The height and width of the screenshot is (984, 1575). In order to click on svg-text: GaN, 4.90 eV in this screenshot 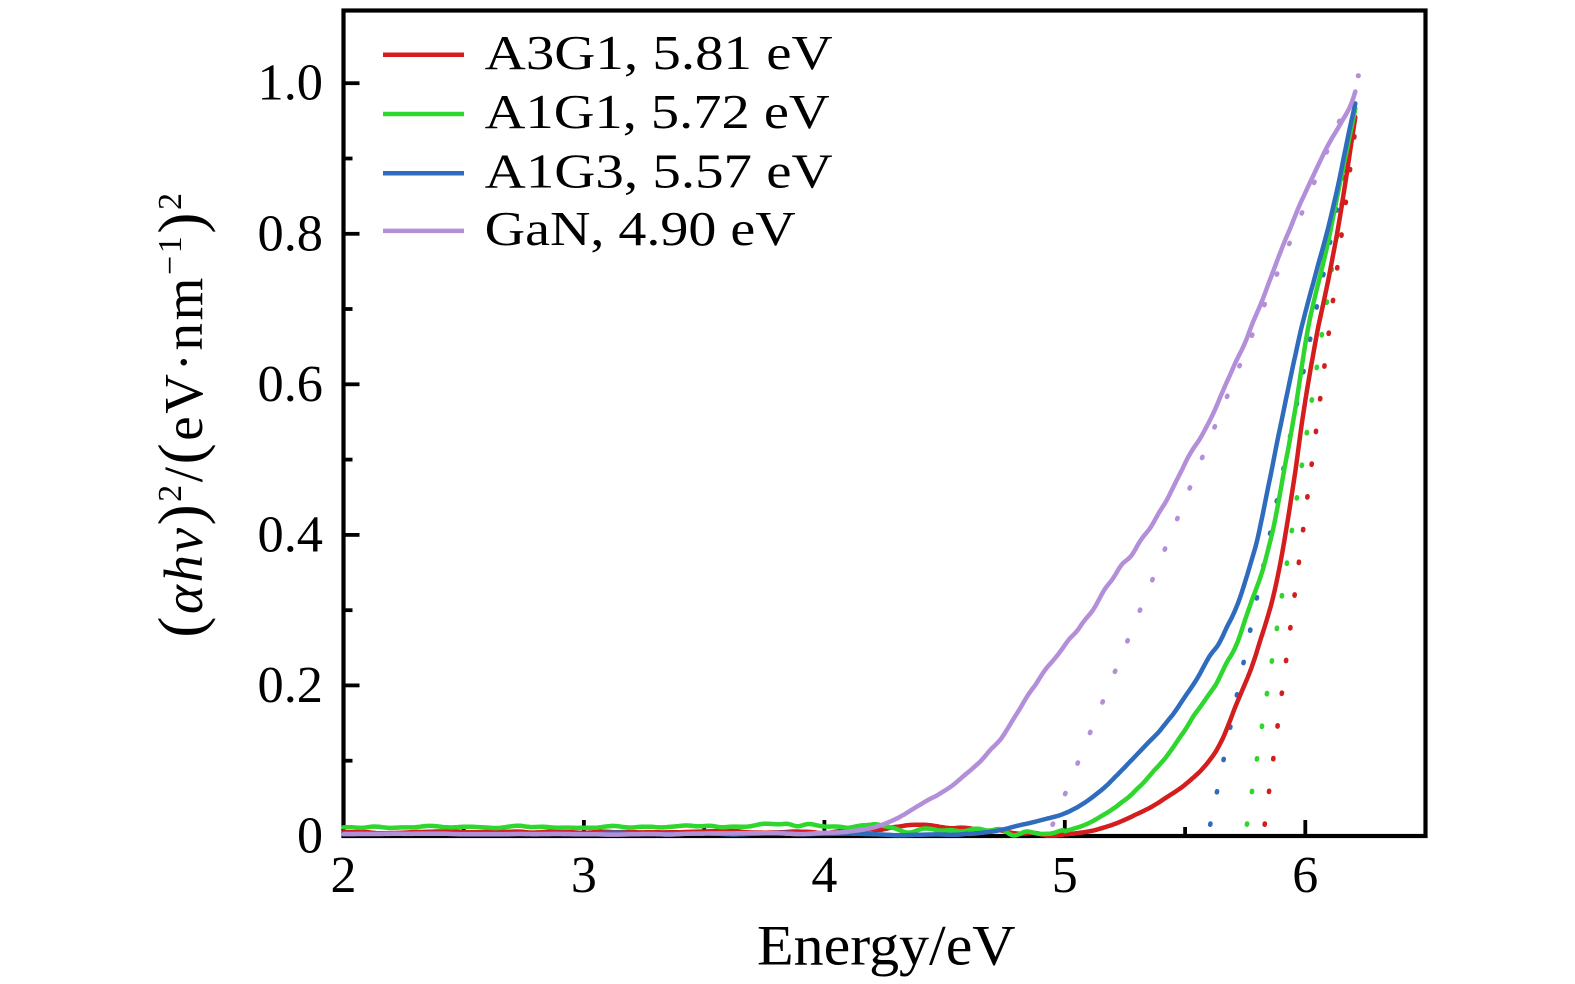, I will do `click(640, 228)`.